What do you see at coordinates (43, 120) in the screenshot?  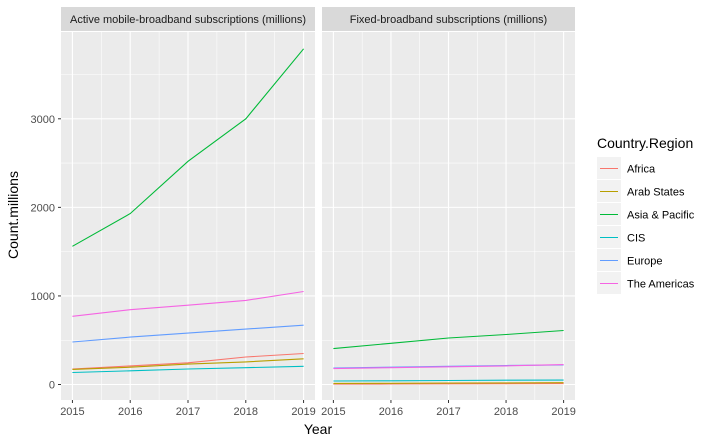 I see `y-tick-label: 3000` at bounding box center [43, 120].